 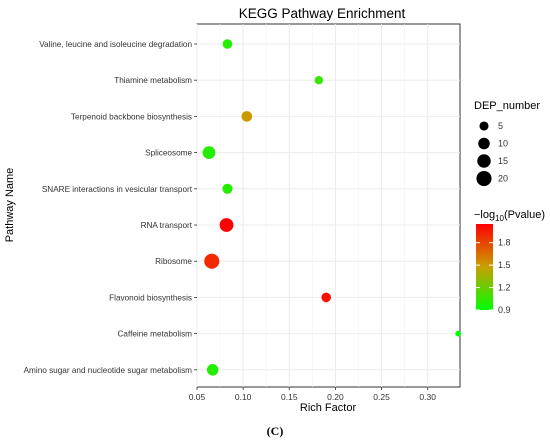 What do you see at coordinates (275, 431) in the screenshot?
I see `figure-caption: (C)` at bounding box center [275, 431].